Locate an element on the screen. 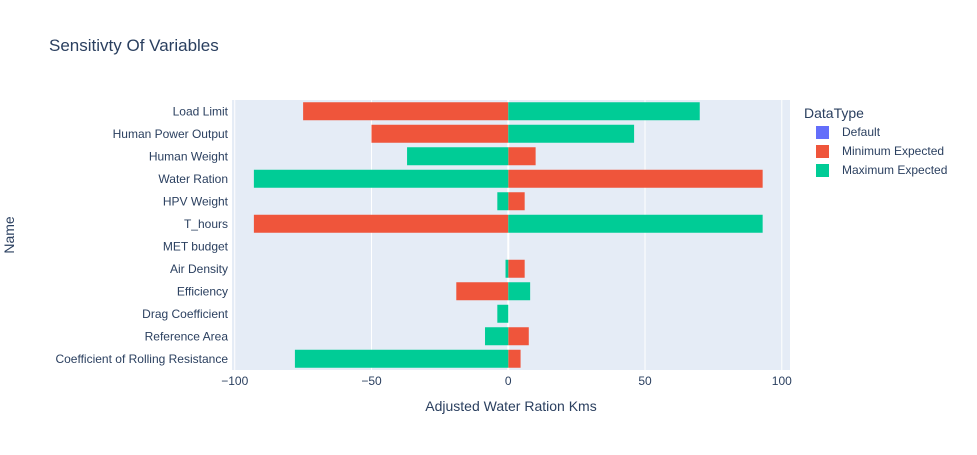  legend-swatch-minimum-expected is located at coordinates (822, 151).